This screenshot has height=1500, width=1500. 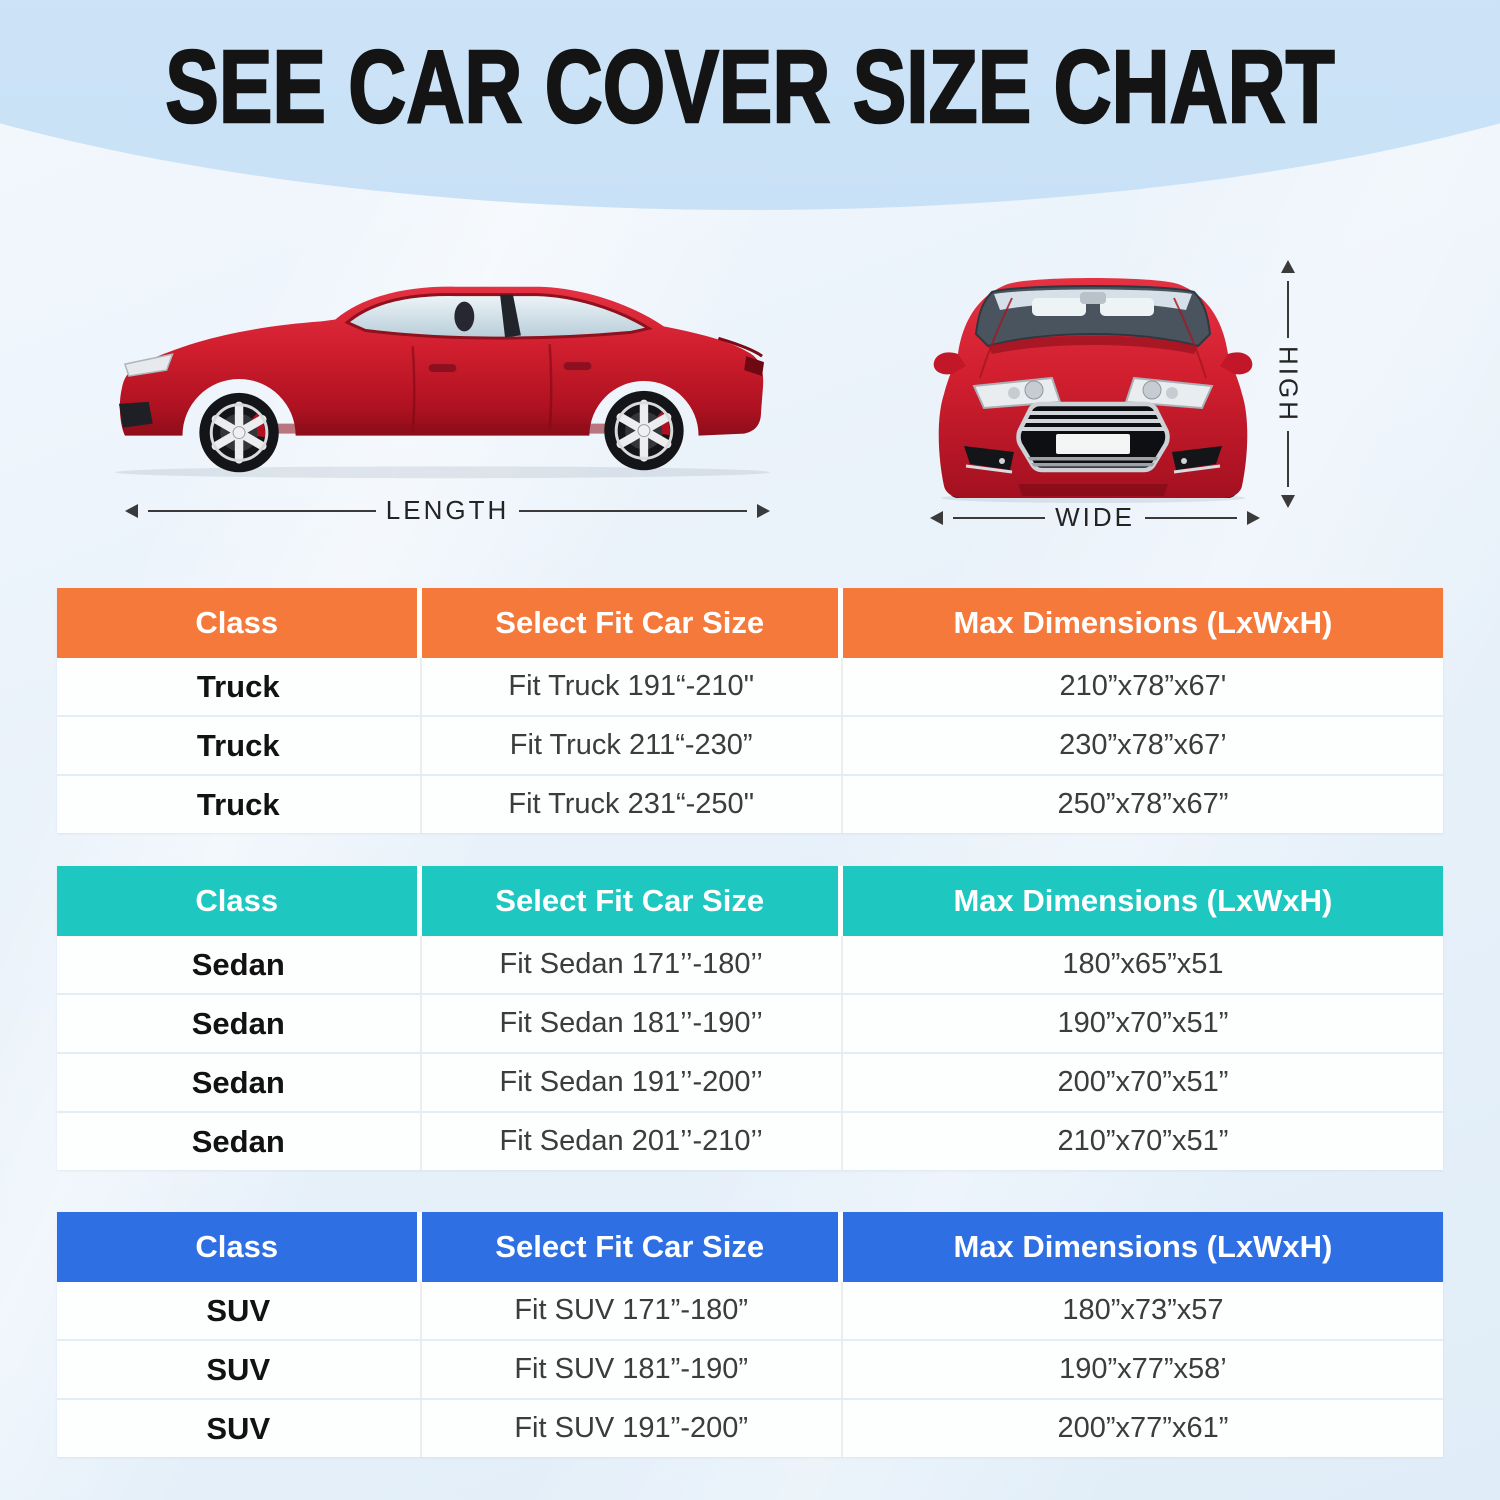 What do you see at coordinates (632, 1082) in the screenshot?
I see `cell-fit-size: Fit Sedan 191’’-200’’` at bounding box center [632, 1082].